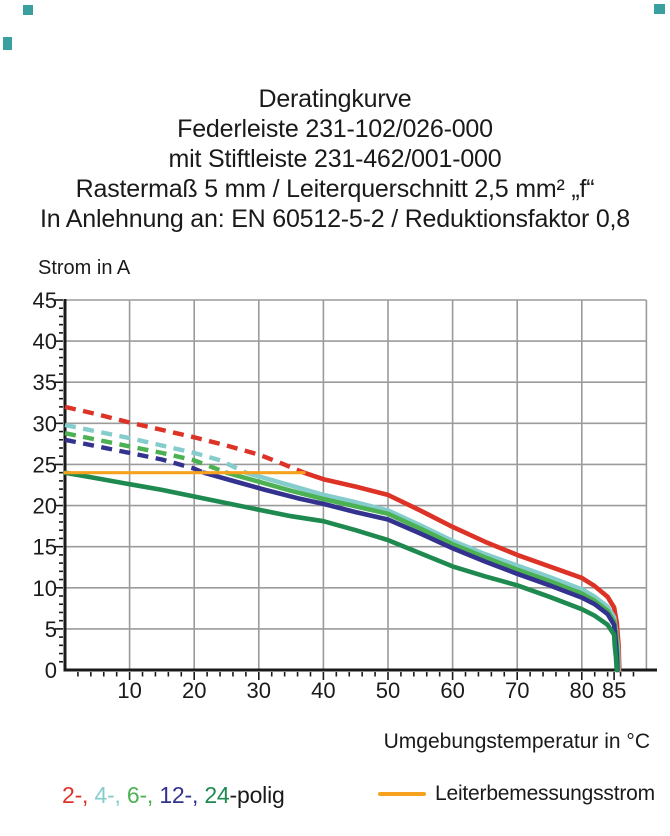 Image resolution: width=670 pixels, height=836 pixels. I want to click on curve-4-polig-dashed, so click(155, 448).